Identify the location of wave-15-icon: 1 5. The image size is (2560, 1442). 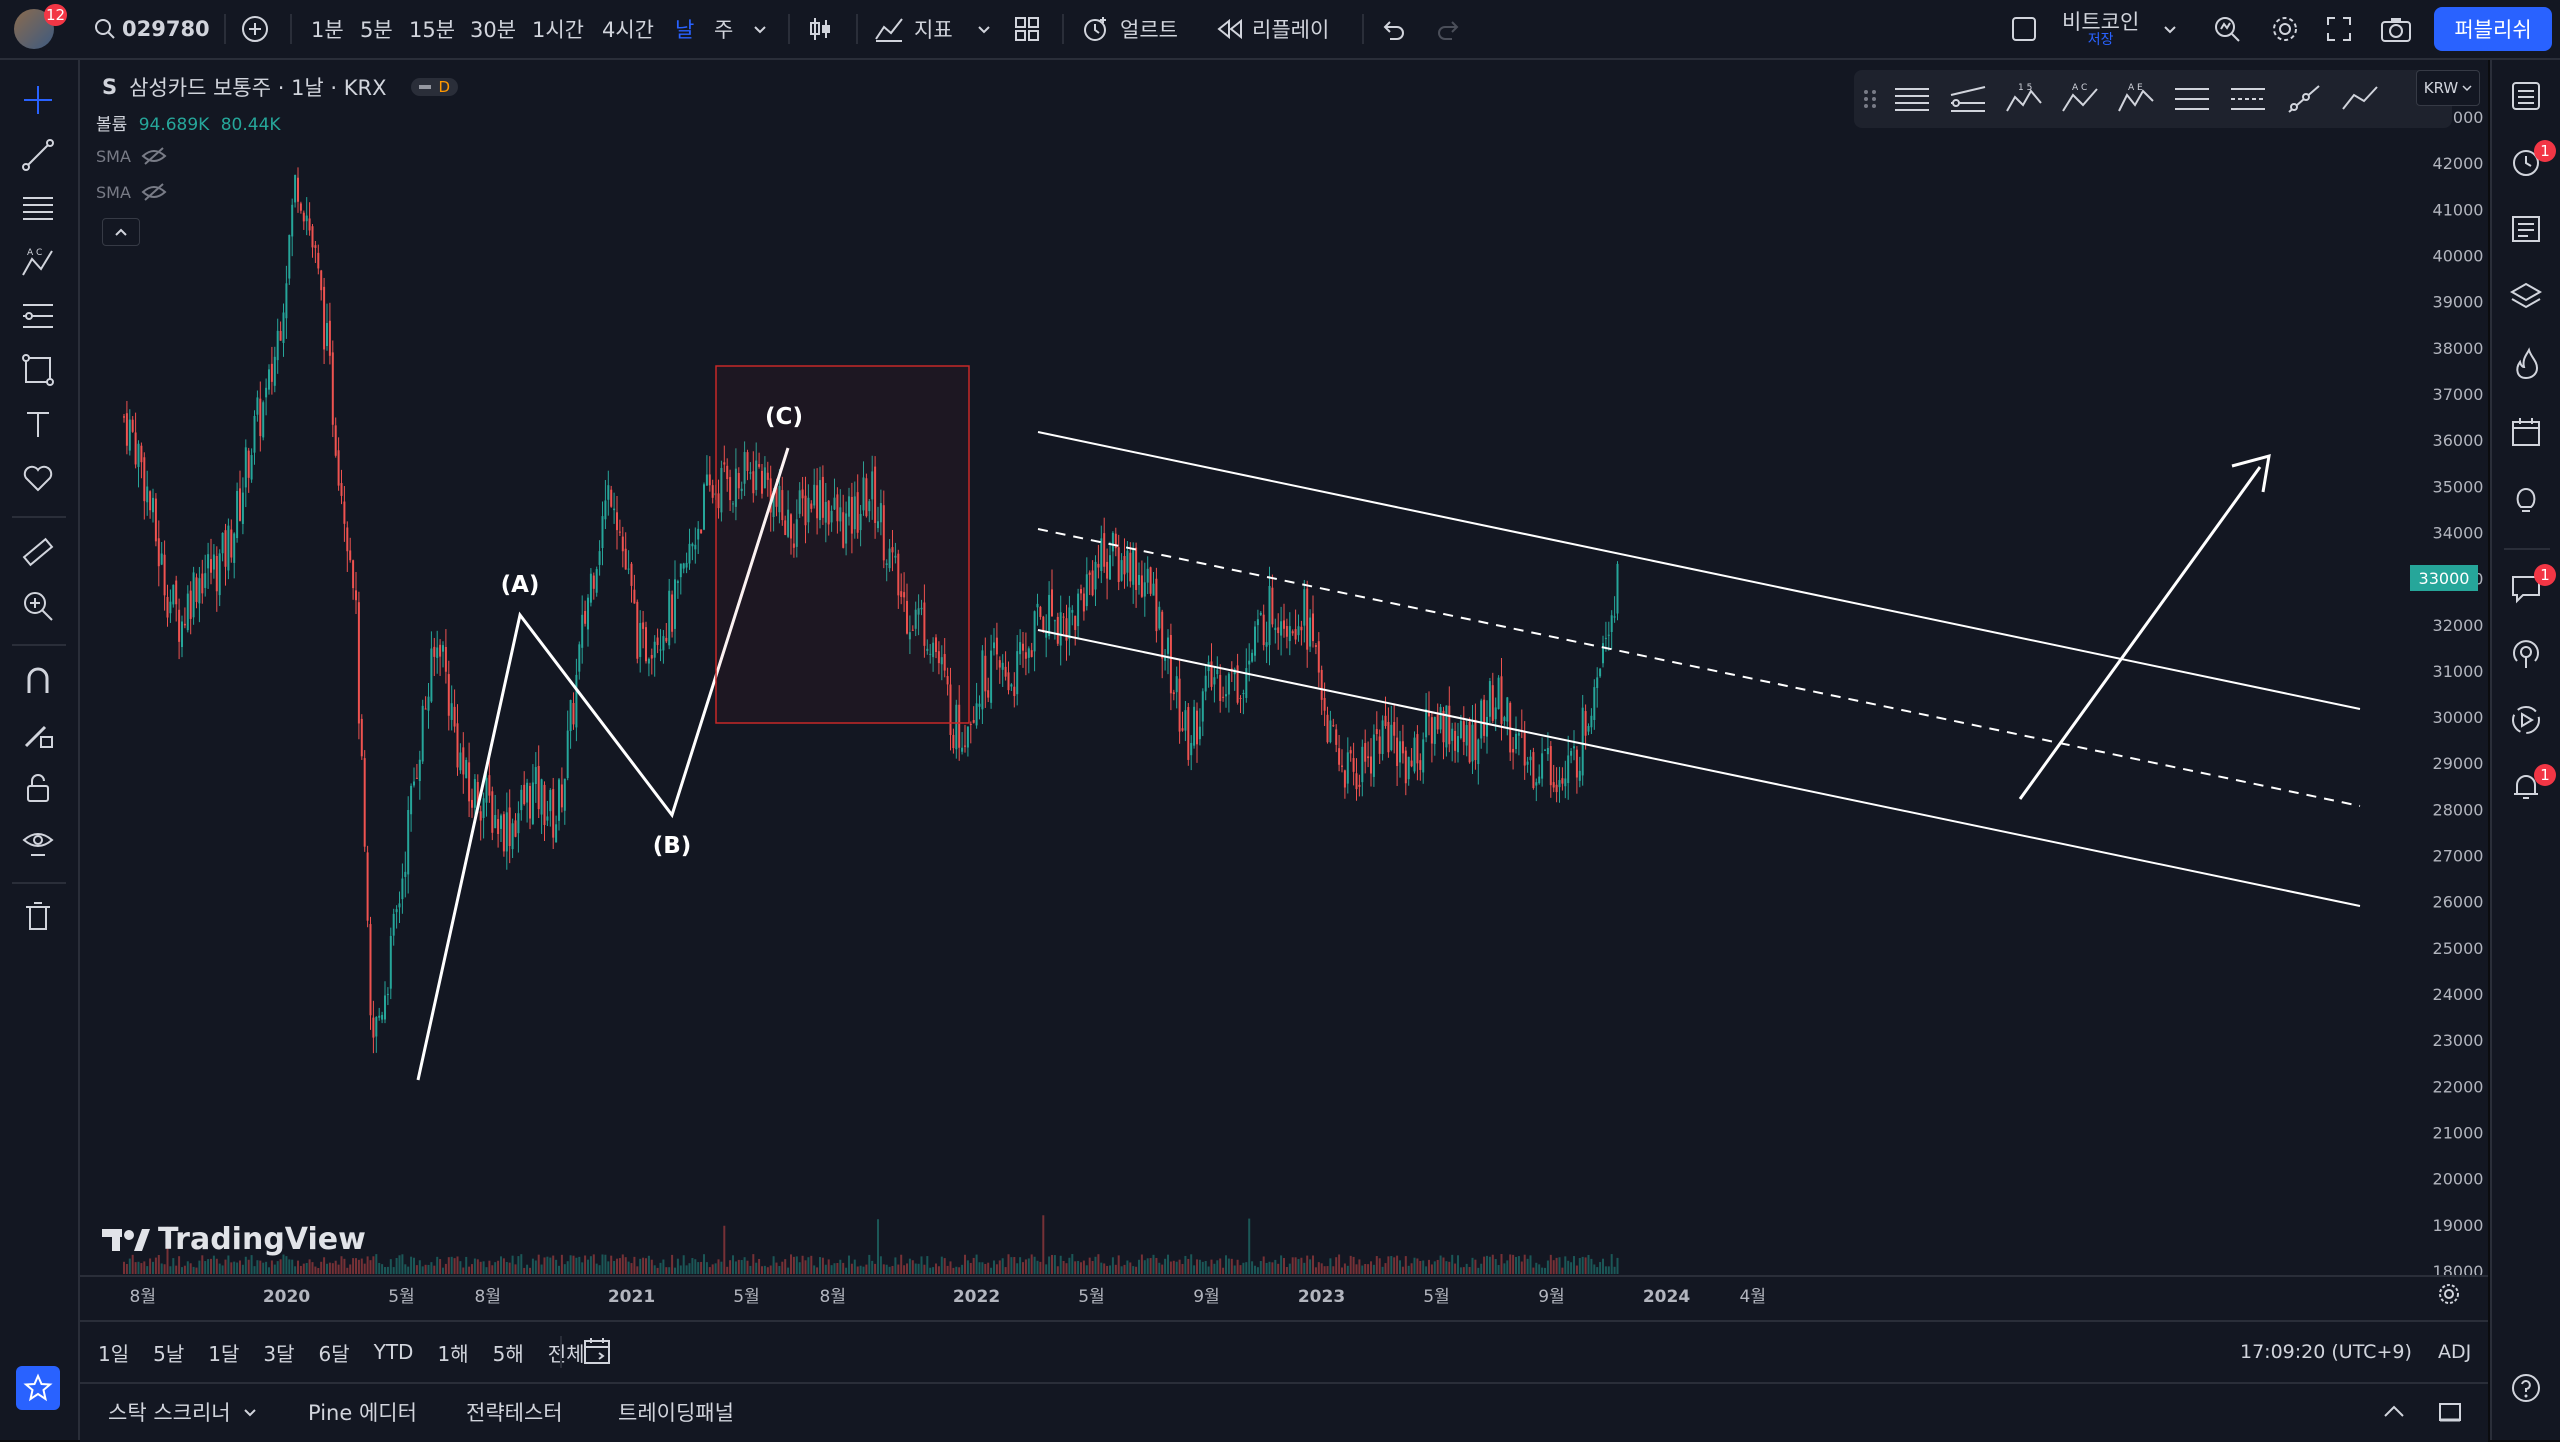
(2024, 99).